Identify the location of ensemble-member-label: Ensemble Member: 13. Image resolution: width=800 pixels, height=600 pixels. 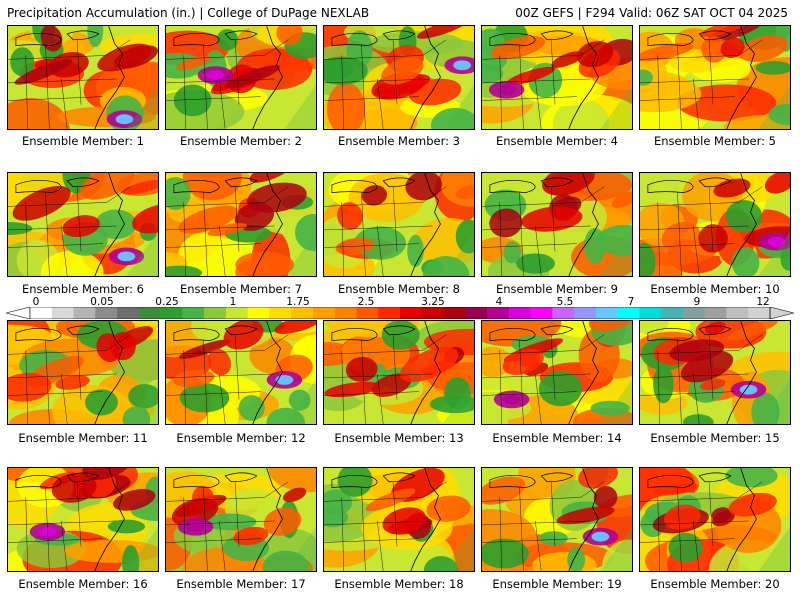
(399, 438).